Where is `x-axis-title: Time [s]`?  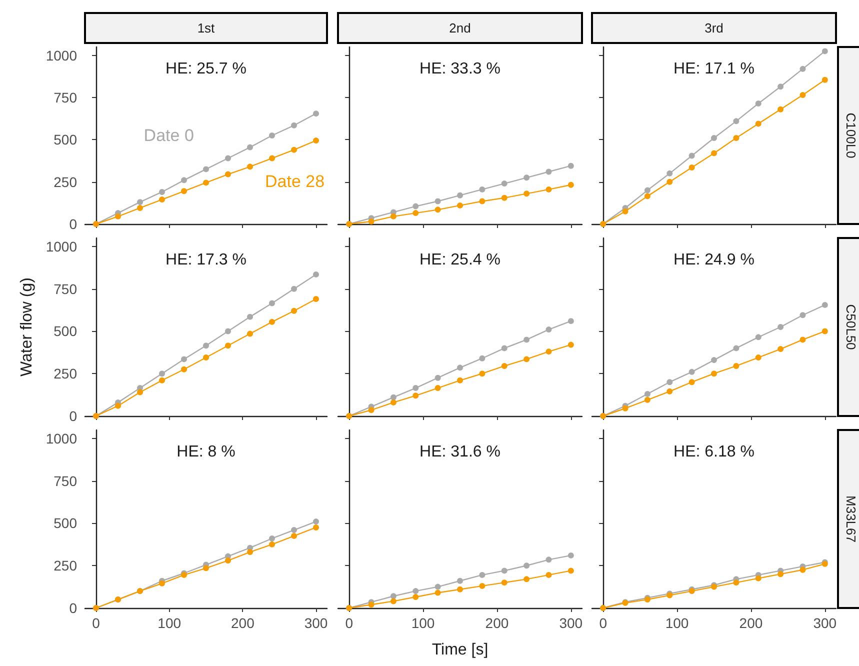
x-axis-title: Time [s] is located at coordinates (460, 650).